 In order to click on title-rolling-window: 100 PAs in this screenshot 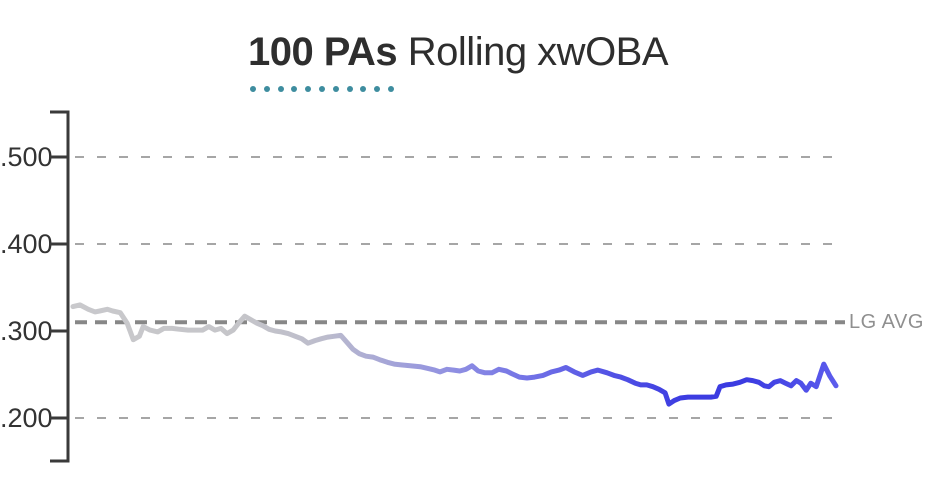, I will do `click(322, 61)`.